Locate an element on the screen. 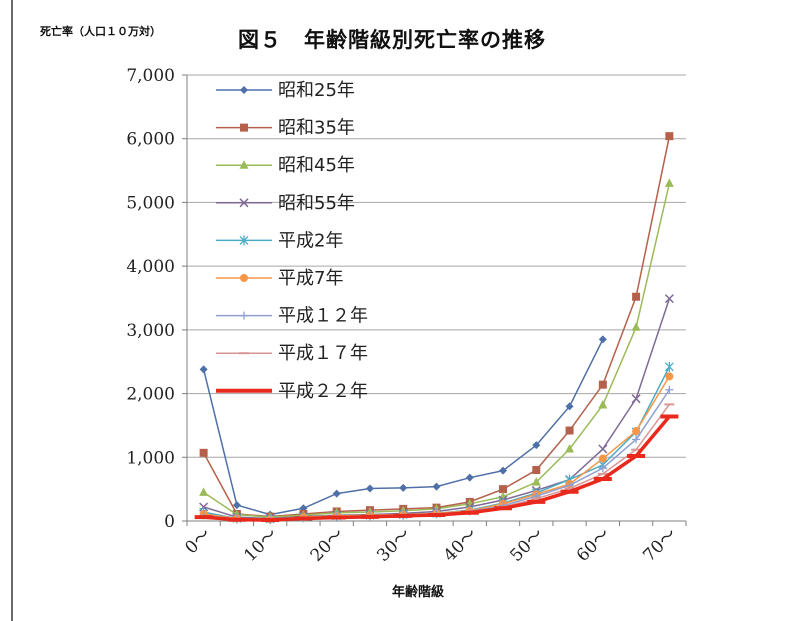 This screenshot has width=802, height=621. x-tick-labels: 0〜 10〜 20〜 30〜 40〜 50〜 60〜 70〜 is located at coordinates (431, 544).